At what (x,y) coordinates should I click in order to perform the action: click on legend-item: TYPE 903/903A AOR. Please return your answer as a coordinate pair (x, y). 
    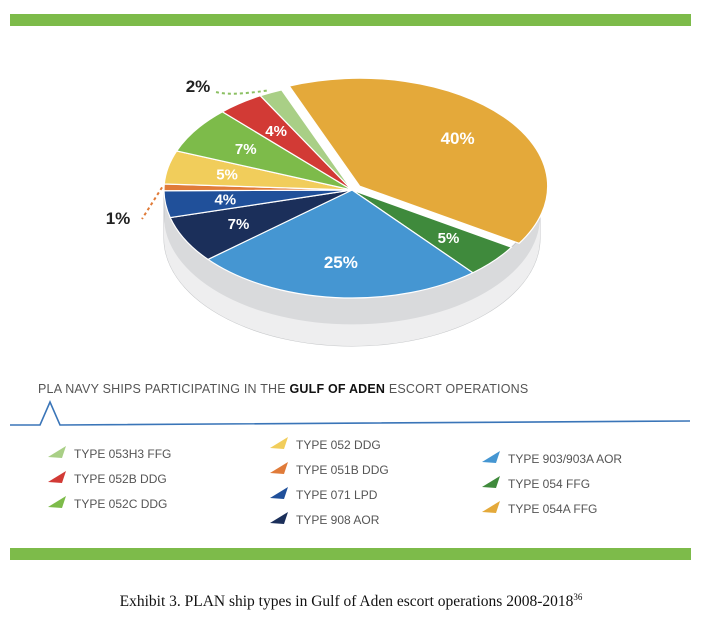
    Looking at the image, I should click on (552, 458).